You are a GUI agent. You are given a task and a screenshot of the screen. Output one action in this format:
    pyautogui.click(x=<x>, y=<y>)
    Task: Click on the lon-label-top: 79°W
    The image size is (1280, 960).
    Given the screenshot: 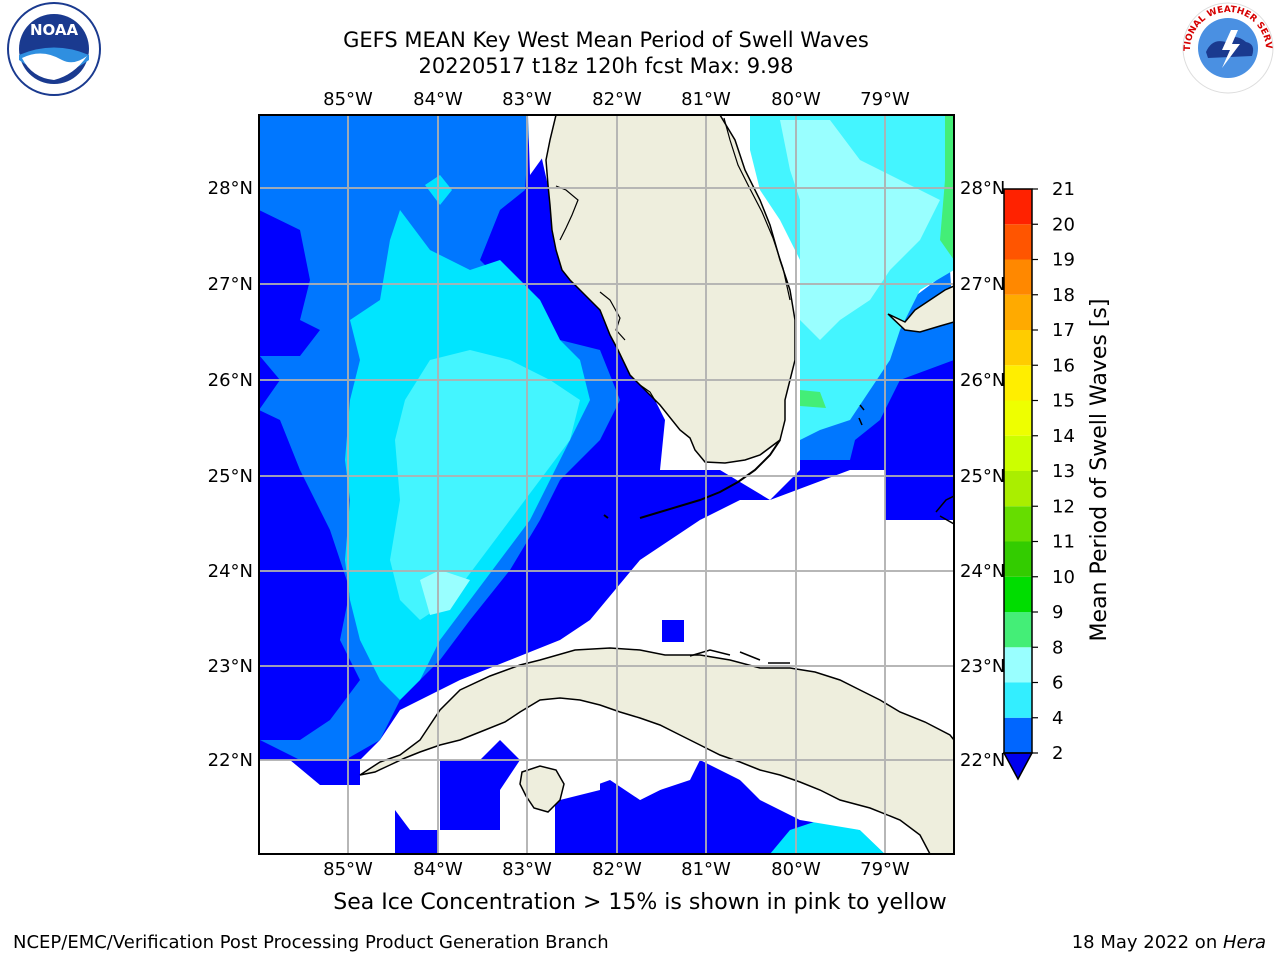 What is the action you would take?
    pyautogui.click(x=885, y=99)
    